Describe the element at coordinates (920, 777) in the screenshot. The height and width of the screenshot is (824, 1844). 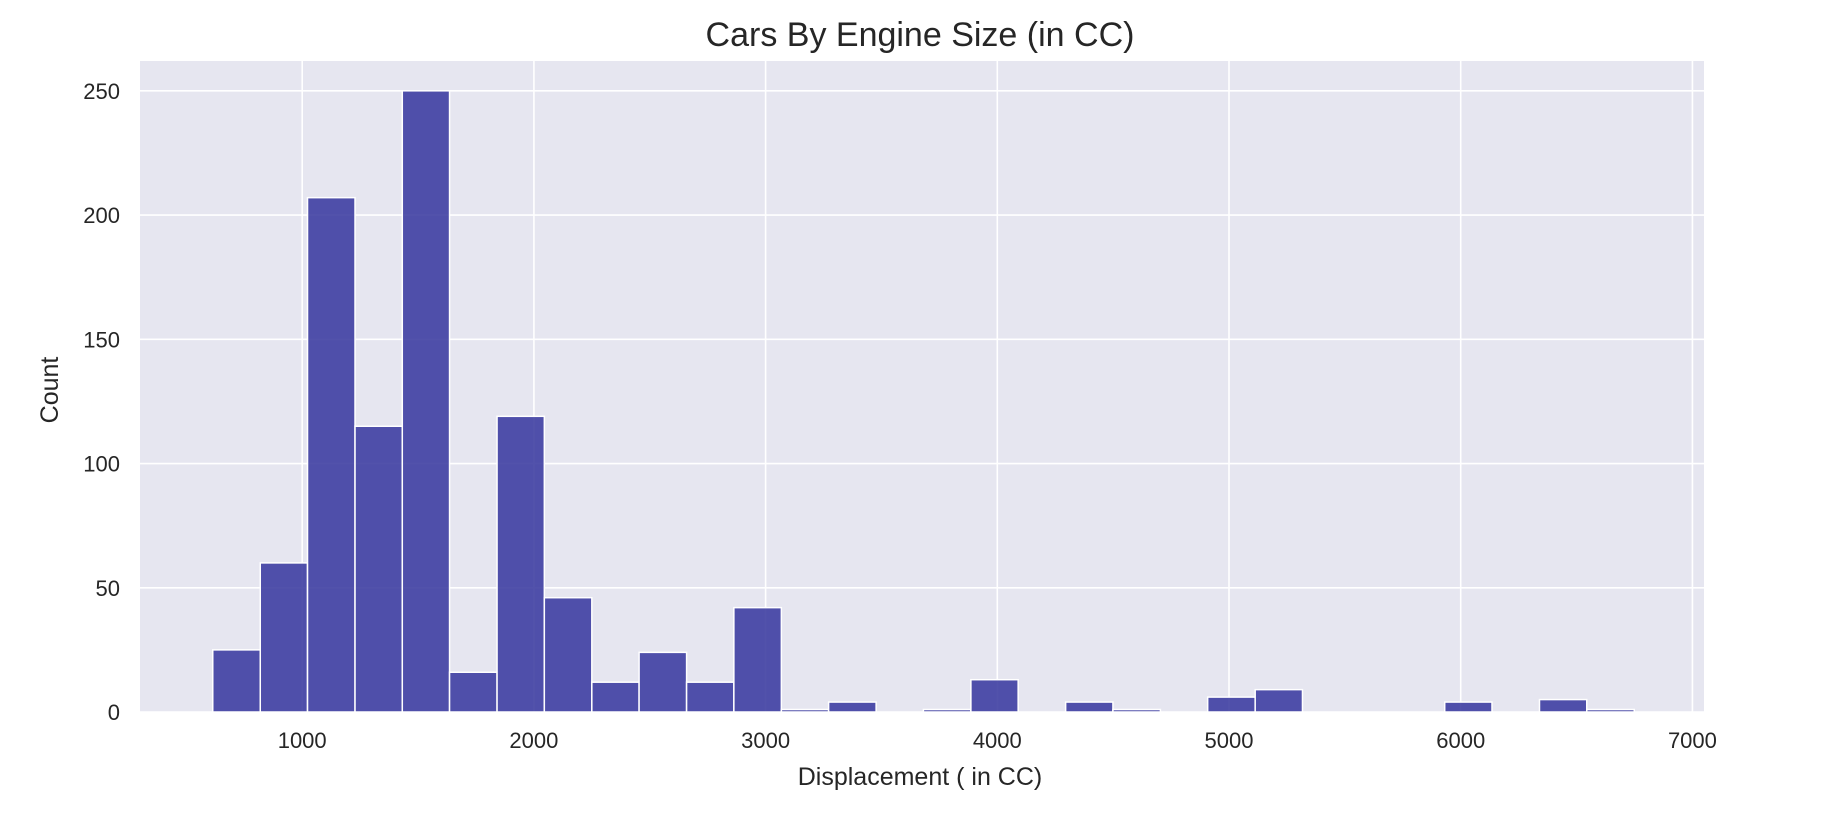
I see `x-axis-label: Displacement ( in CC)` at that location.